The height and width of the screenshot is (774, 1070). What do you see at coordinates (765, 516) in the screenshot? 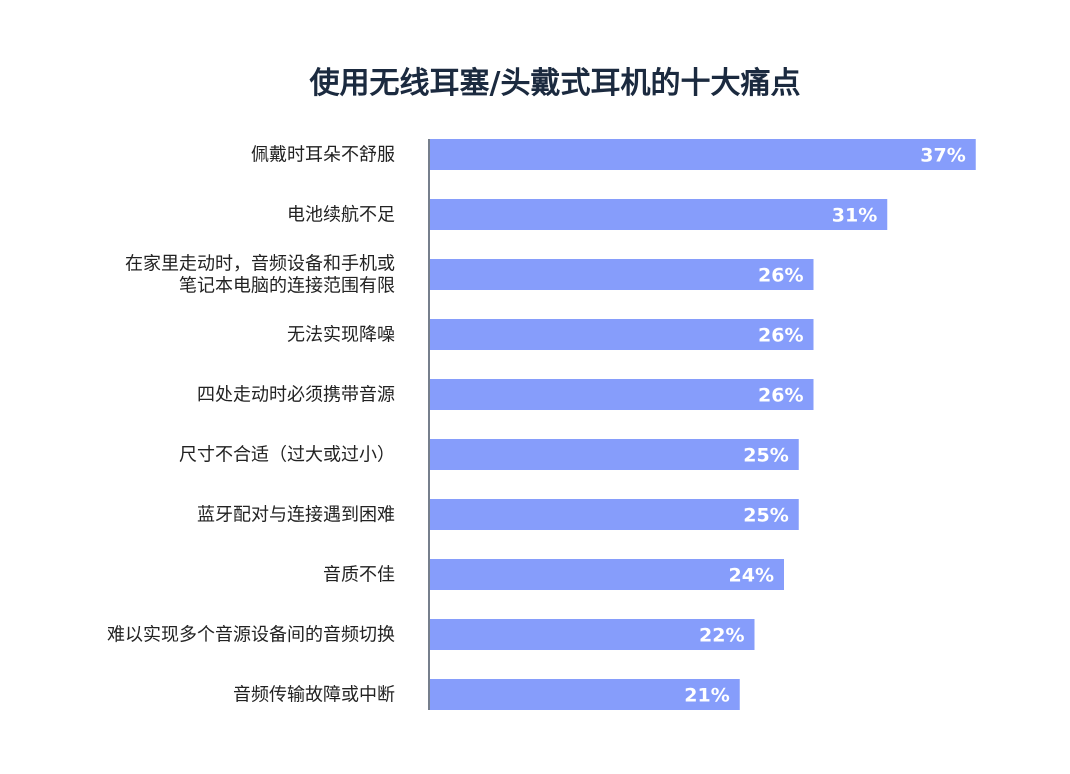
I see `value-label-7: 25%` at bounding box center [765, 516].